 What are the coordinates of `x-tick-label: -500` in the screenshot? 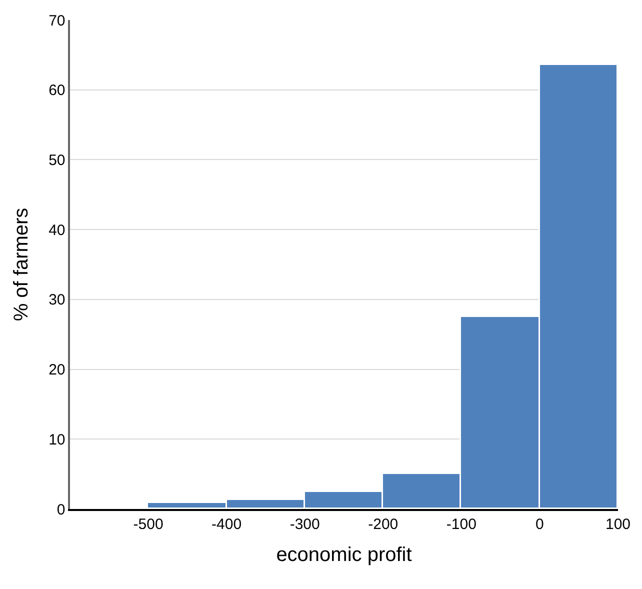 It's located at (148, 524).